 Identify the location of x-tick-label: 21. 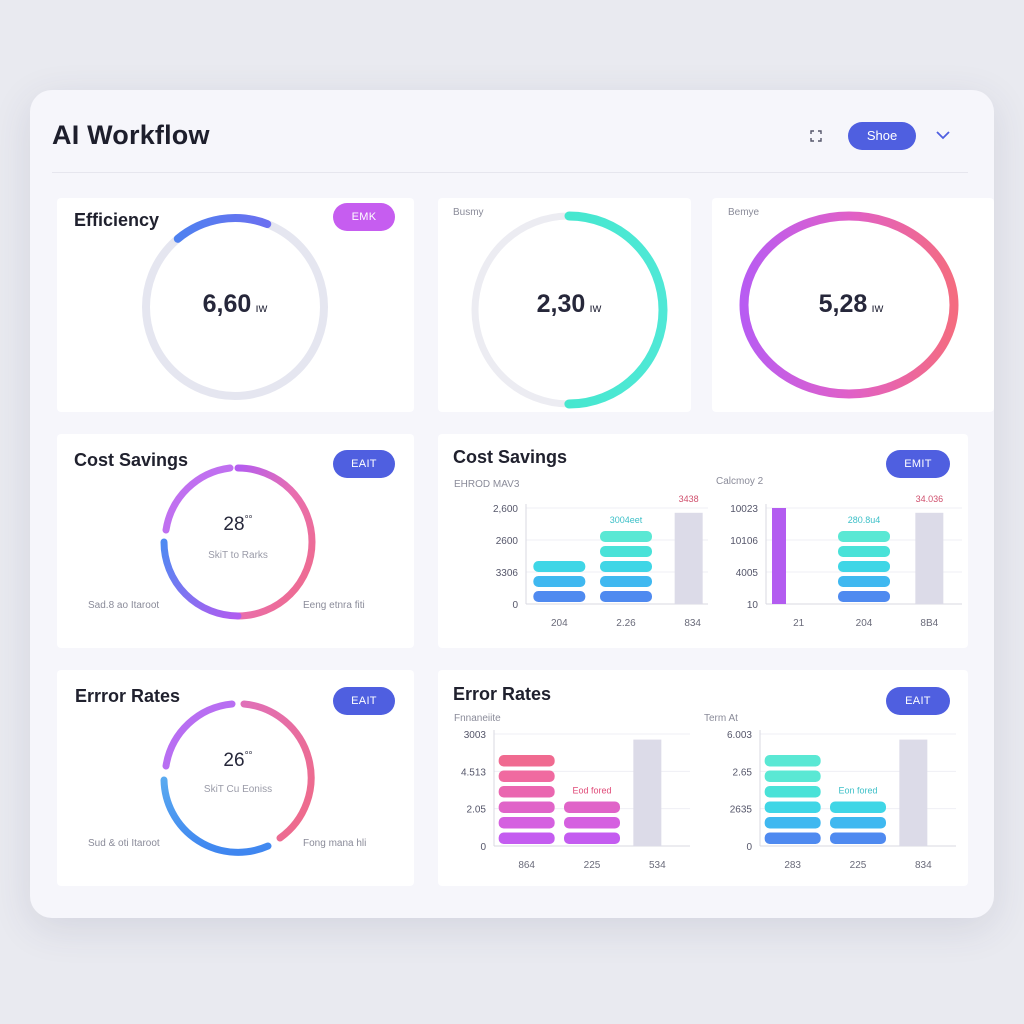
(799, 623).